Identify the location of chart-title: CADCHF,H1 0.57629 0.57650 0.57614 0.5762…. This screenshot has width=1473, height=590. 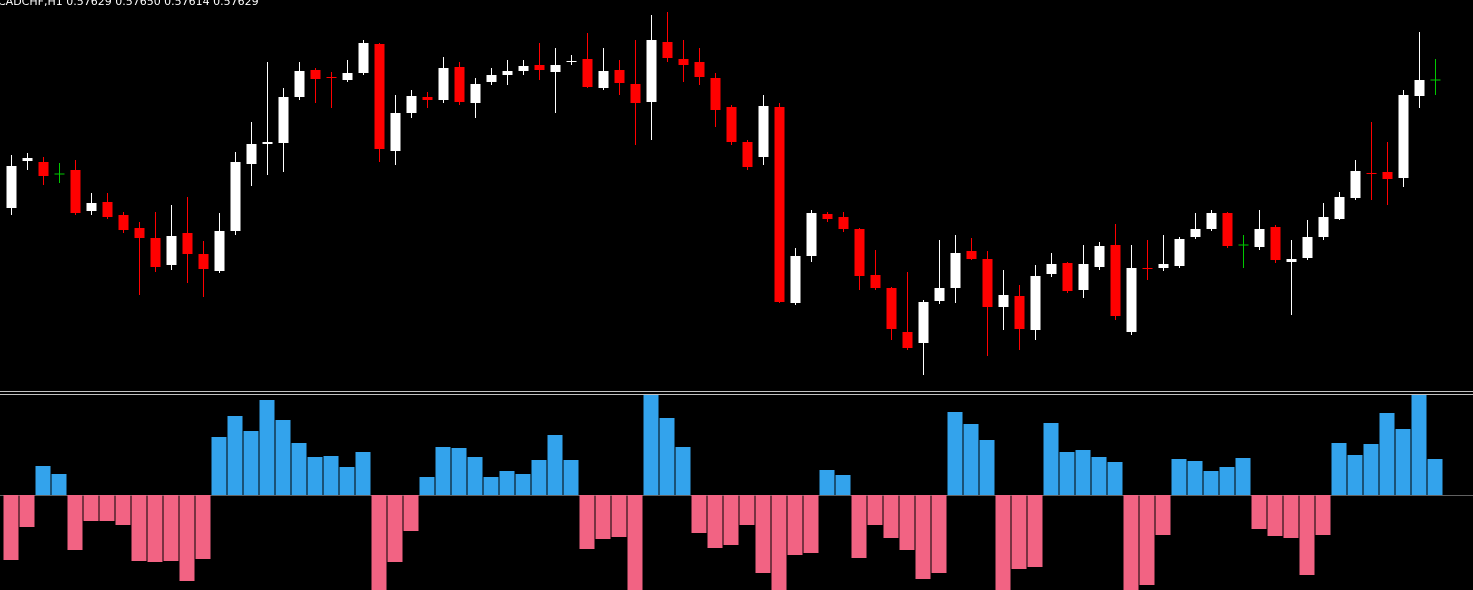
(129, 4).